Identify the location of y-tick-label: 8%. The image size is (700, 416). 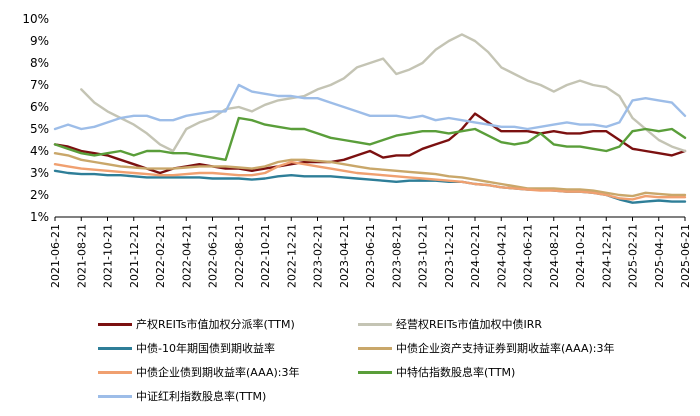
(39, 63).